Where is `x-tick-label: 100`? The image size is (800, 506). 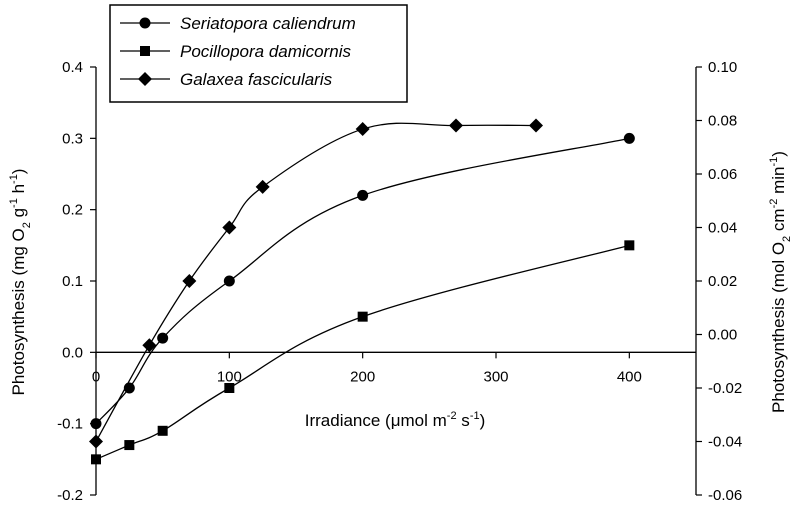 x-tick-label: 100 is located at coordinates (229, 376).